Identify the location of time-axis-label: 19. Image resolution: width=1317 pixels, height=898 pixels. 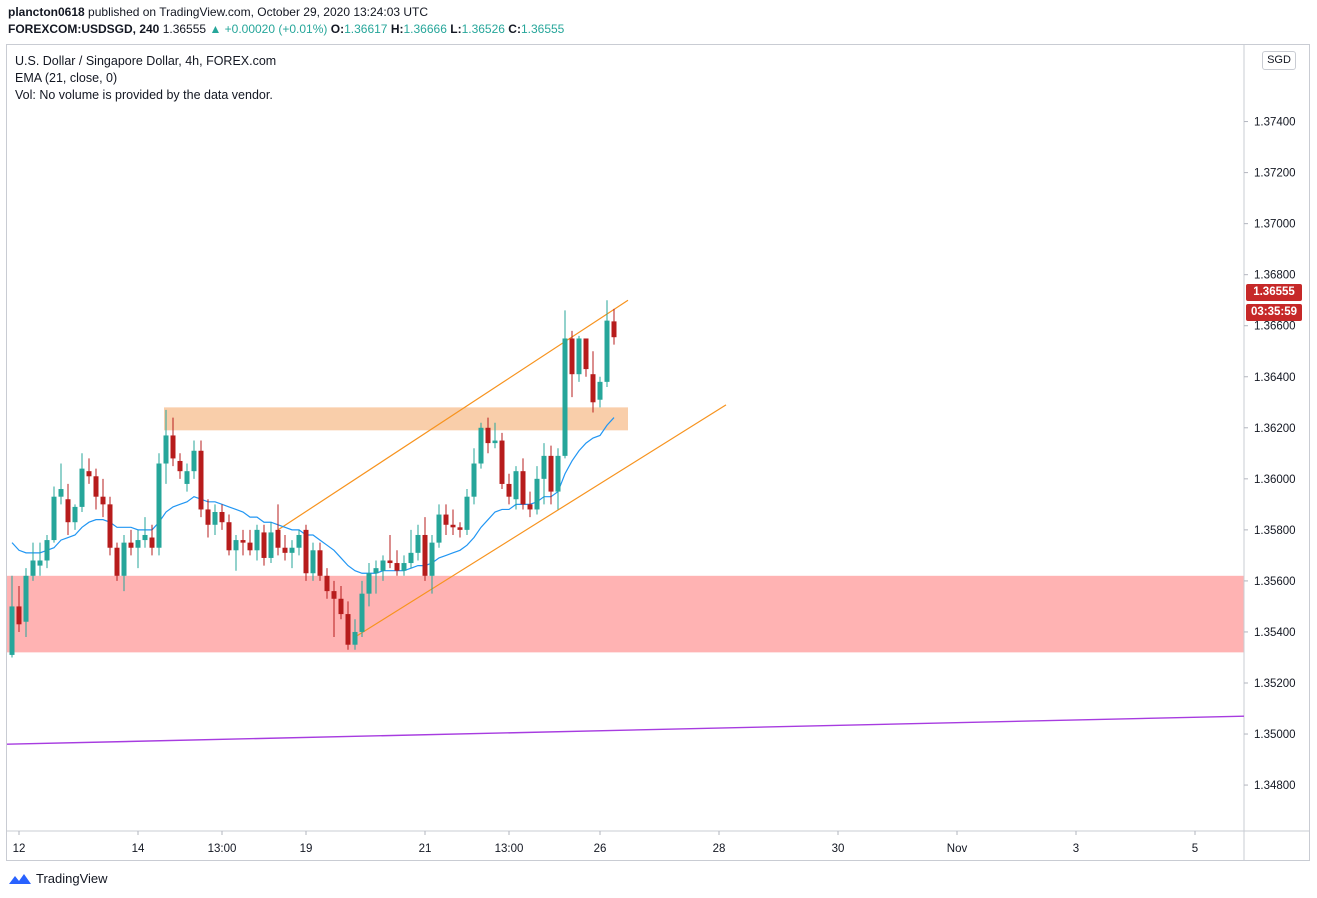
(306, 849).